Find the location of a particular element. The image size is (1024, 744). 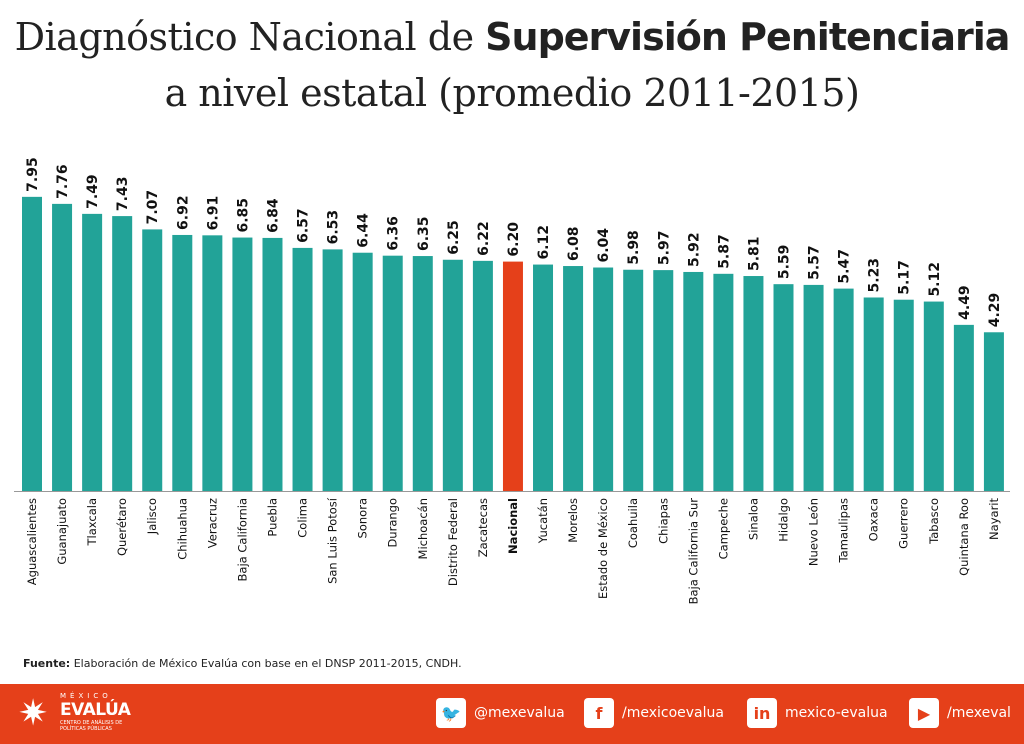

value-label: 6.92 is located at coordinates (183, 212).